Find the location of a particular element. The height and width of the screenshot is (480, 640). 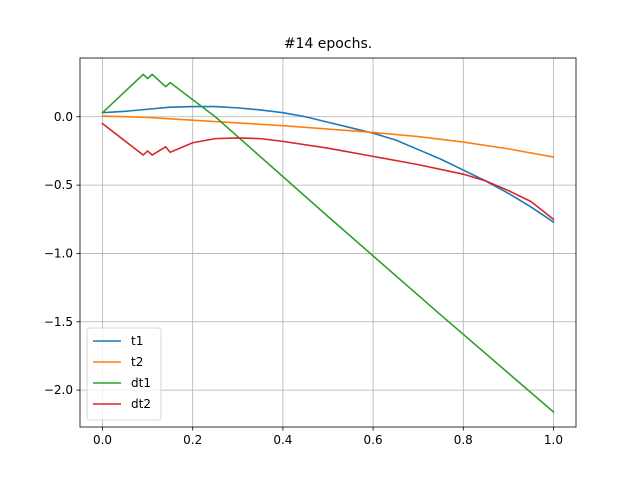

y-tick-label: 0.0 is located at coordinates (63, 117).